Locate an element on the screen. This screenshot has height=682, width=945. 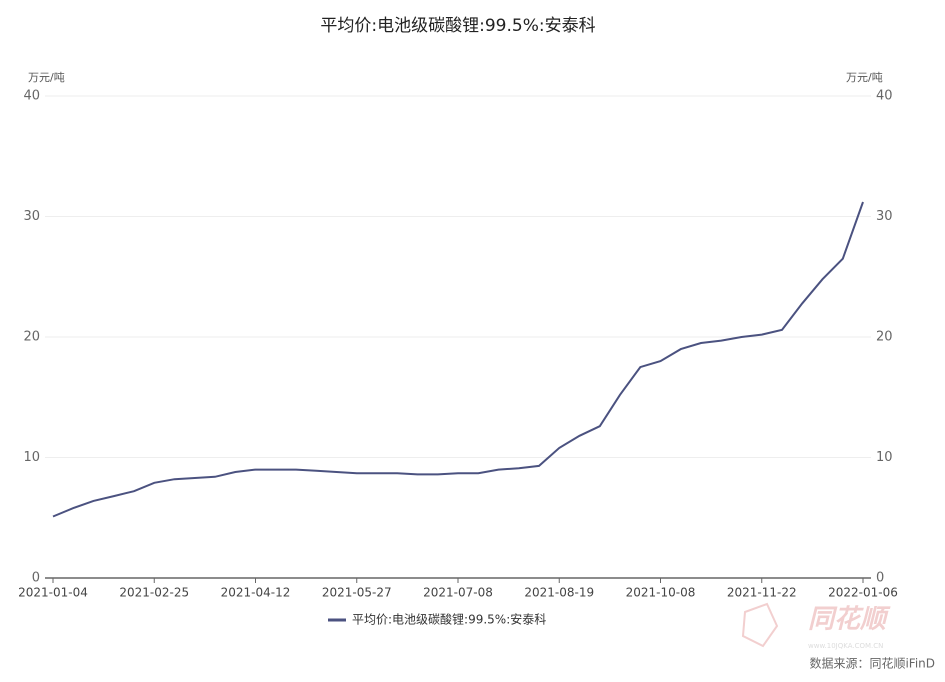
y2-tick-label: 0 is located at coordinates (880, 578).